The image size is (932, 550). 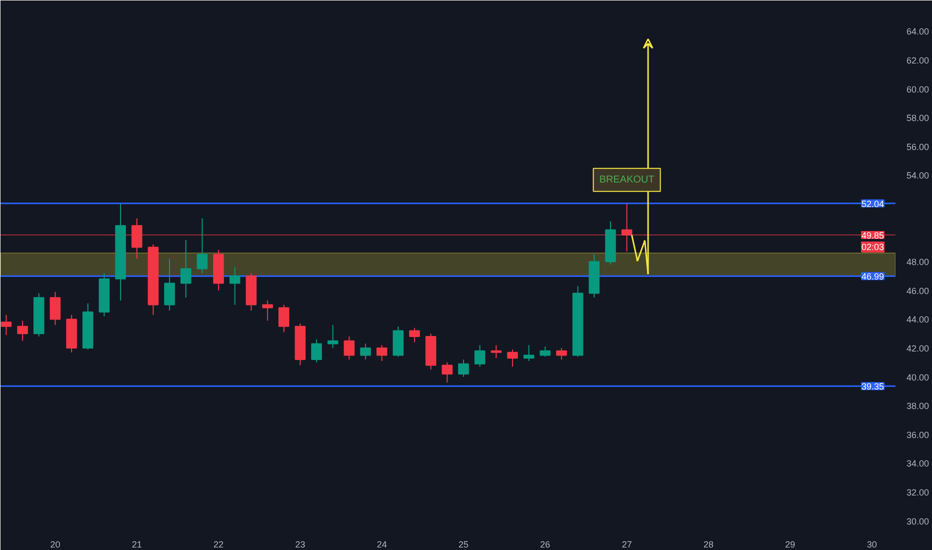 What do you see at coordinates (918, 31) in the screenshot?
I see `y-tick-label: 64.00` at bounding box center [918, 31].